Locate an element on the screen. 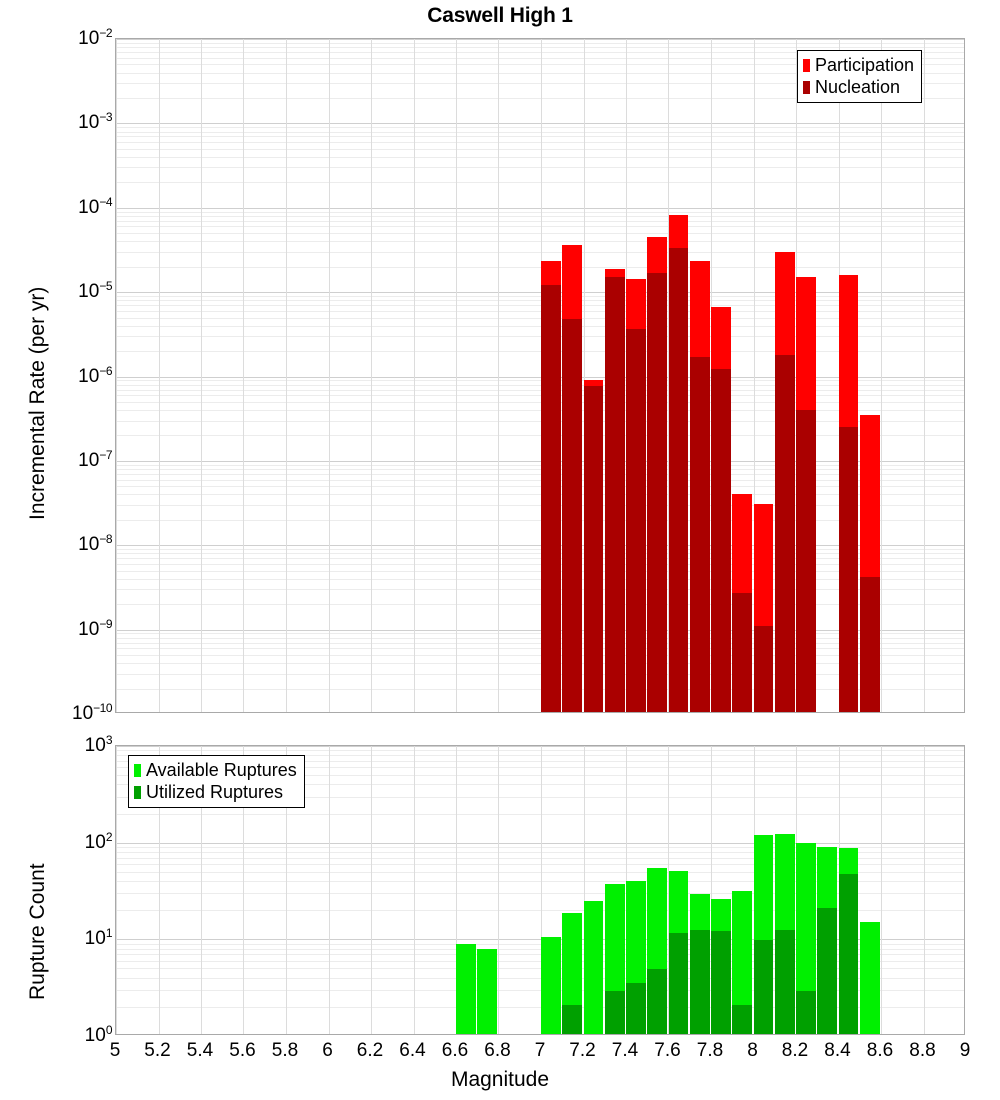 The width and height of the screenshot is (1000, 1100). x-tick: 5.2 is located at coordinates (157, 1050).